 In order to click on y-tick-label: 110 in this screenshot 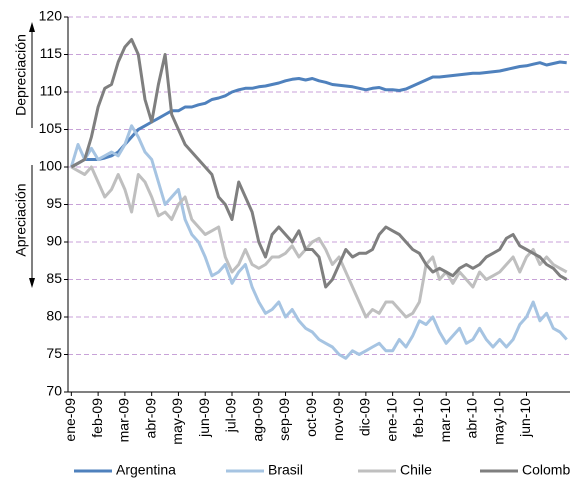, I will do `click(51, 91)`.